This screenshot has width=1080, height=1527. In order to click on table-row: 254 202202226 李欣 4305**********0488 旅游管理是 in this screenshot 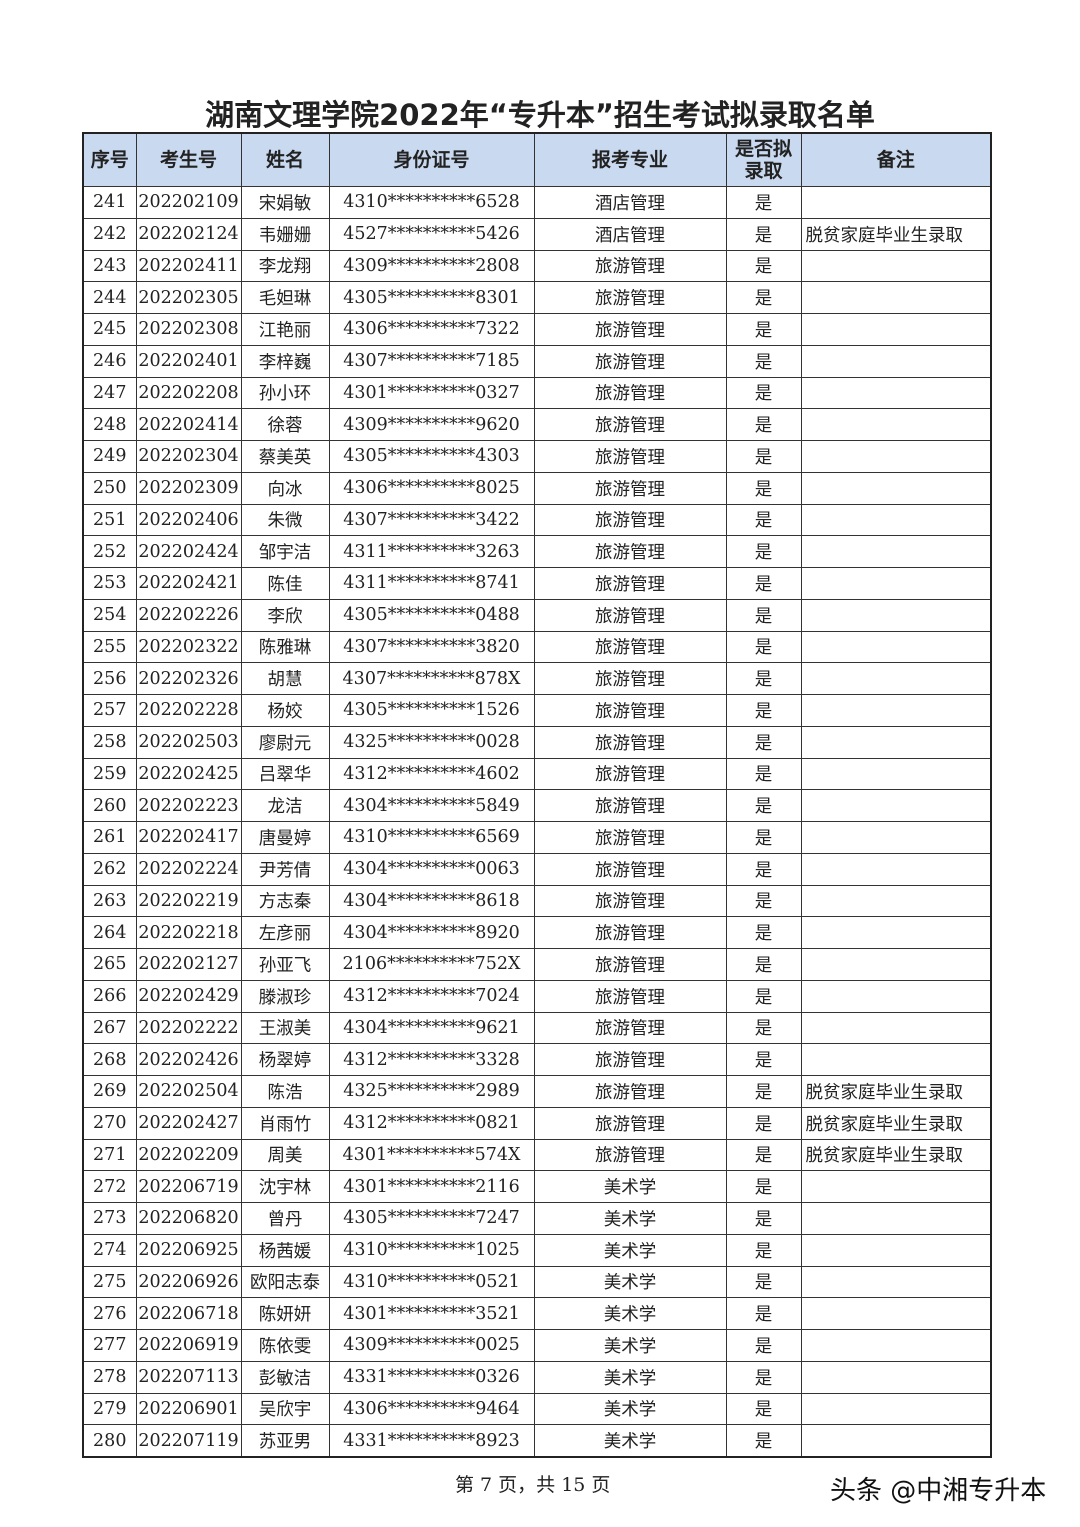, I will do `click(537, 615)`.